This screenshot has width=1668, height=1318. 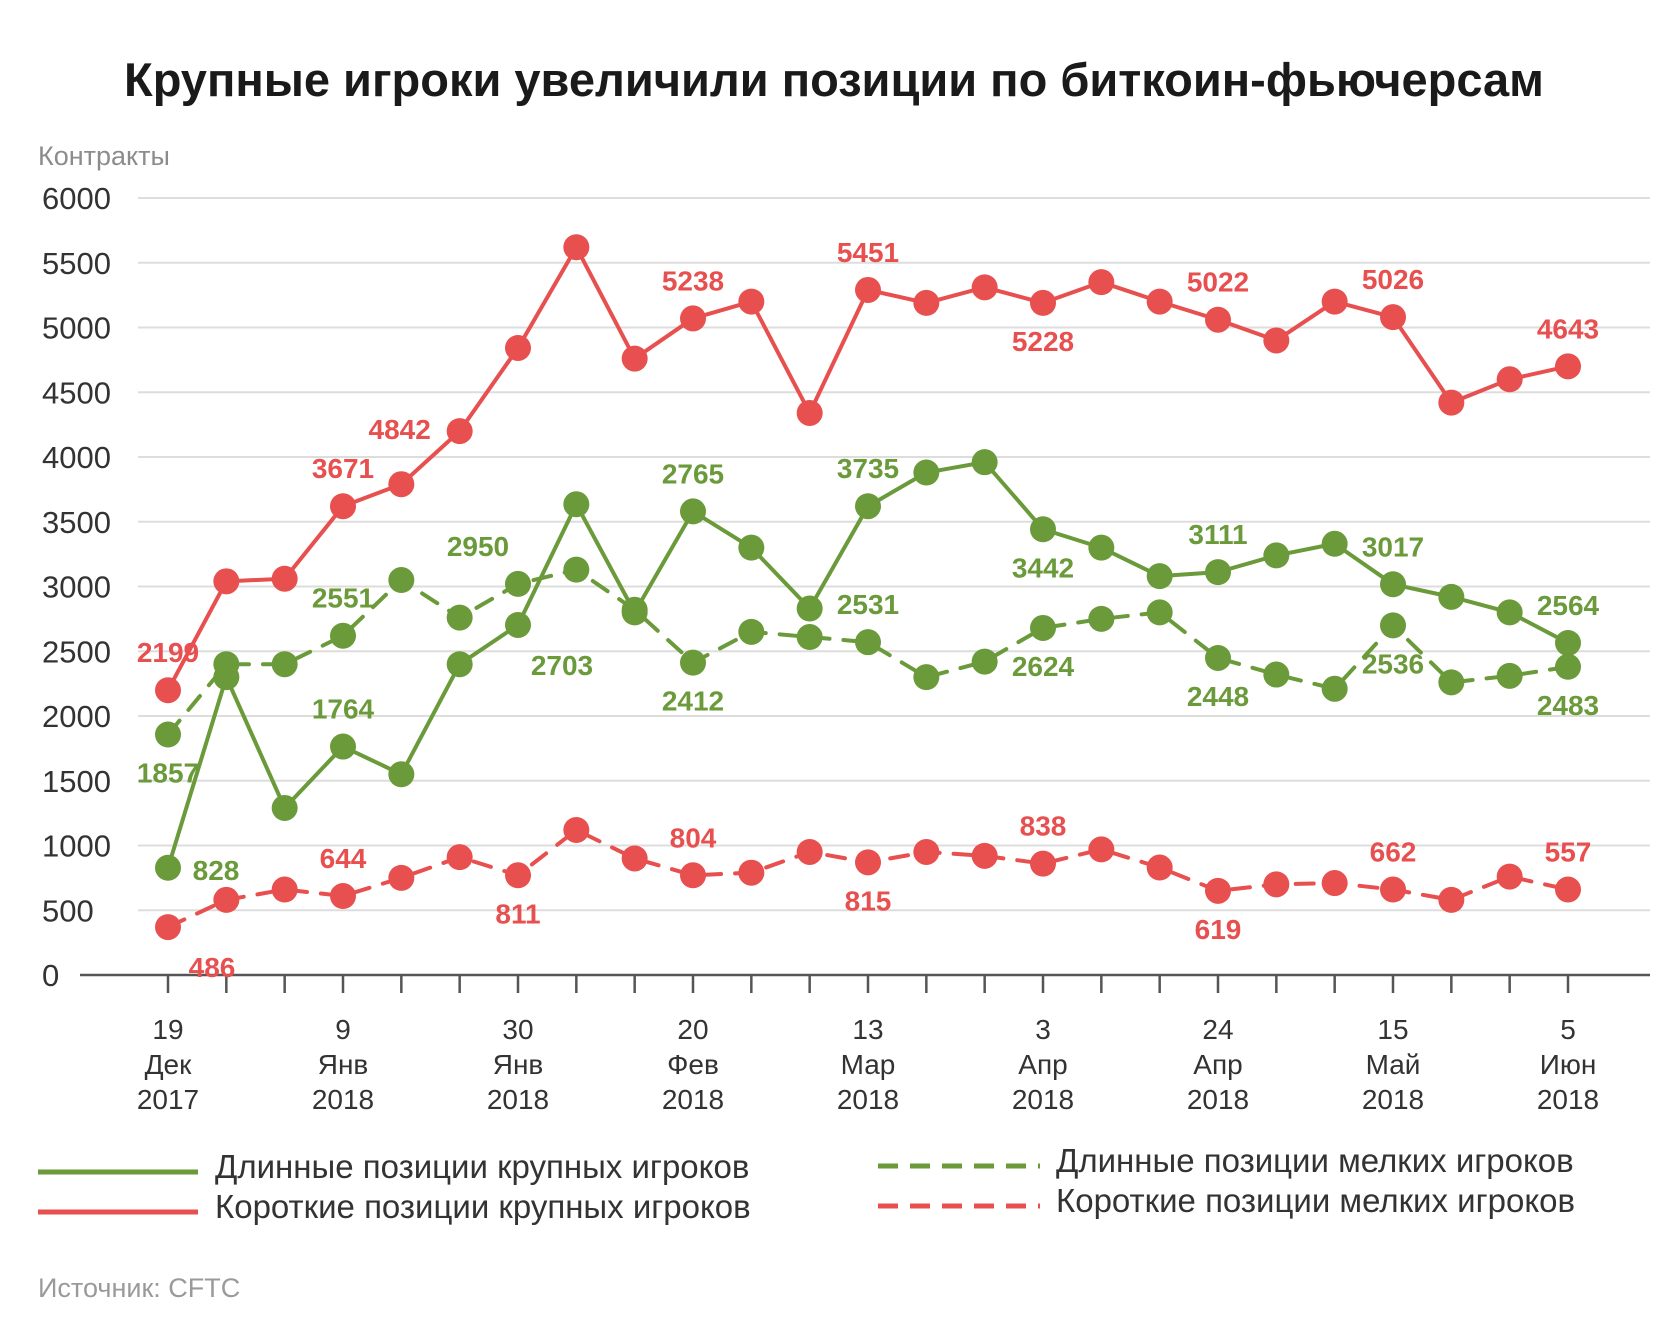 What do you see at coordinates (76, 328) in the screenshot?
I see `y-tick-label: 5000` at bounding box center [76, 328].